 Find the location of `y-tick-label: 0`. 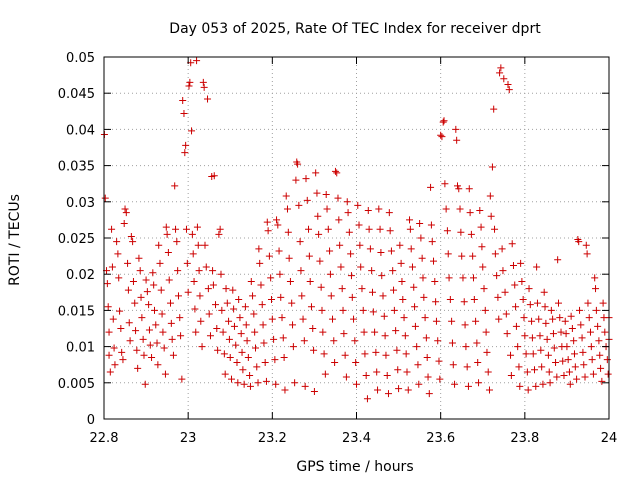

y-tick-label: 0 is located at coordinates (91, 420).